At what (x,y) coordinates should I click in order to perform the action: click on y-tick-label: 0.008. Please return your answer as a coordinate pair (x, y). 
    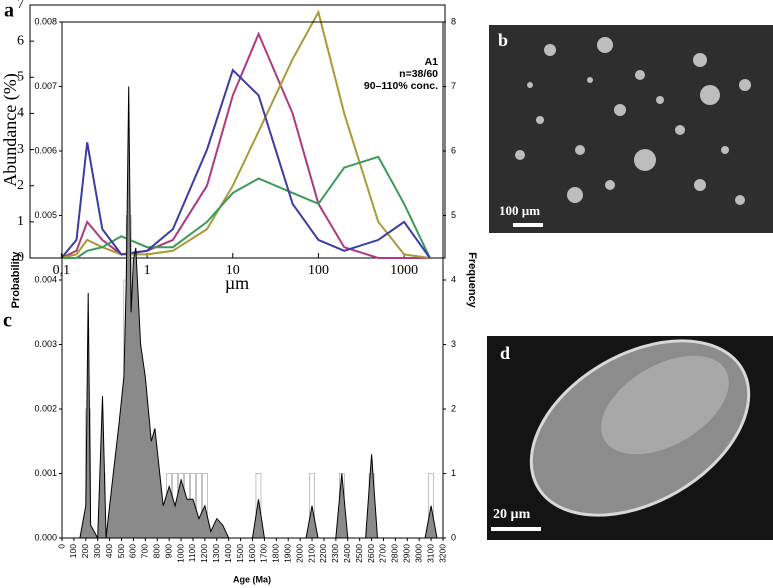
    Looking at the image, I should click on (45, 21).